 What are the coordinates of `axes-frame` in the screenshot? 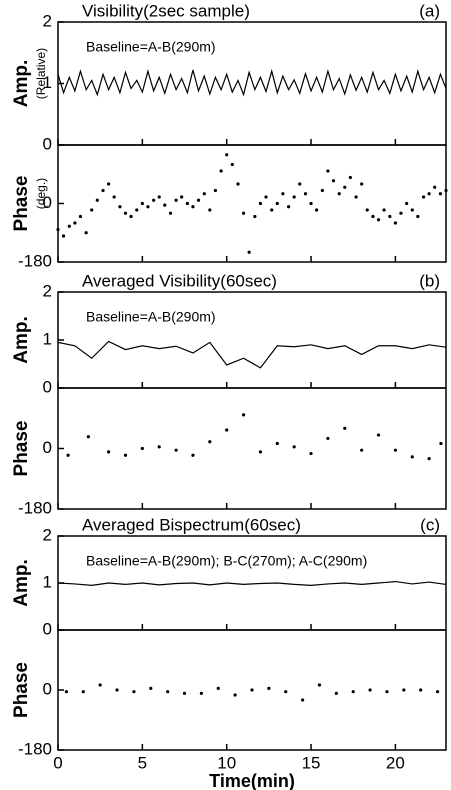 It's located at (252, 203).